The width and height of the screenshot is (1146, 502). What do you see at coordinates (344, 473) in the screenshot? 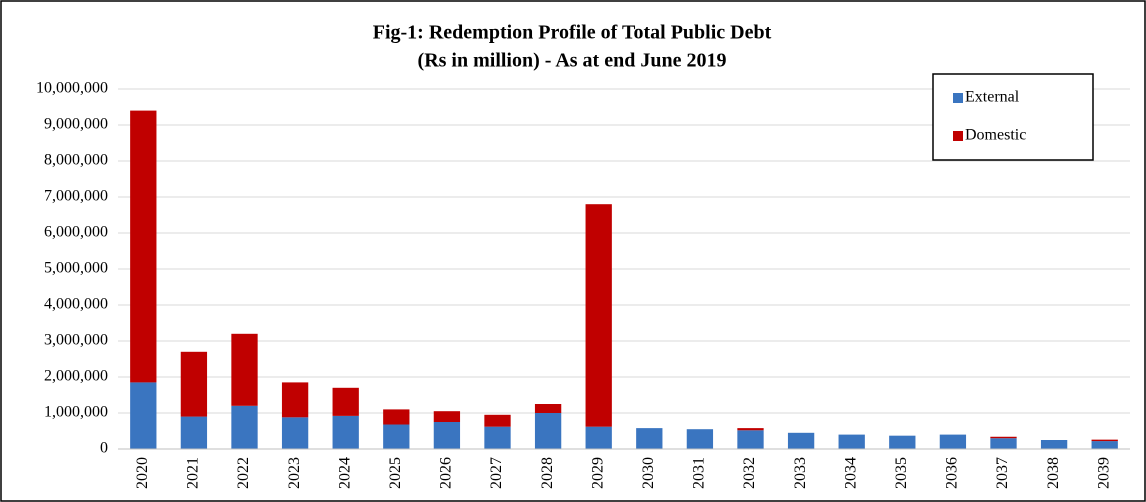
I see `x-tick-label: 2024` at bounding box center [344, 473].